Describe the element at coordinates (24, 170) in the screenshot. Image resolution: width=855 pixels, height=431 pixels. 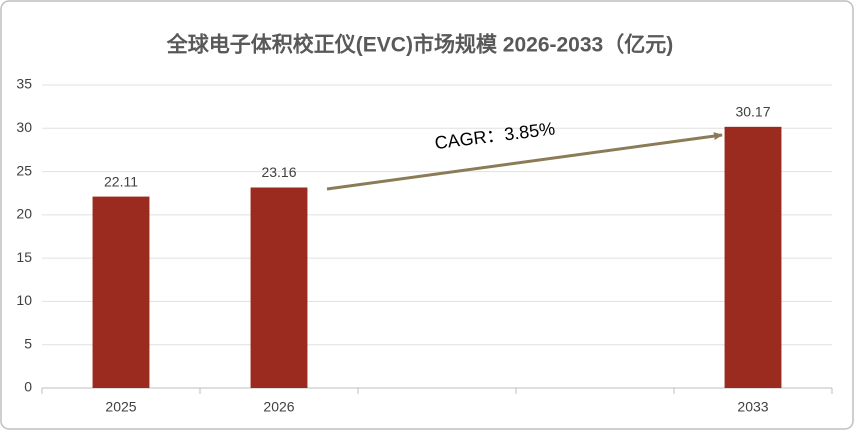
I see `y-tick-label: 25` at that location.